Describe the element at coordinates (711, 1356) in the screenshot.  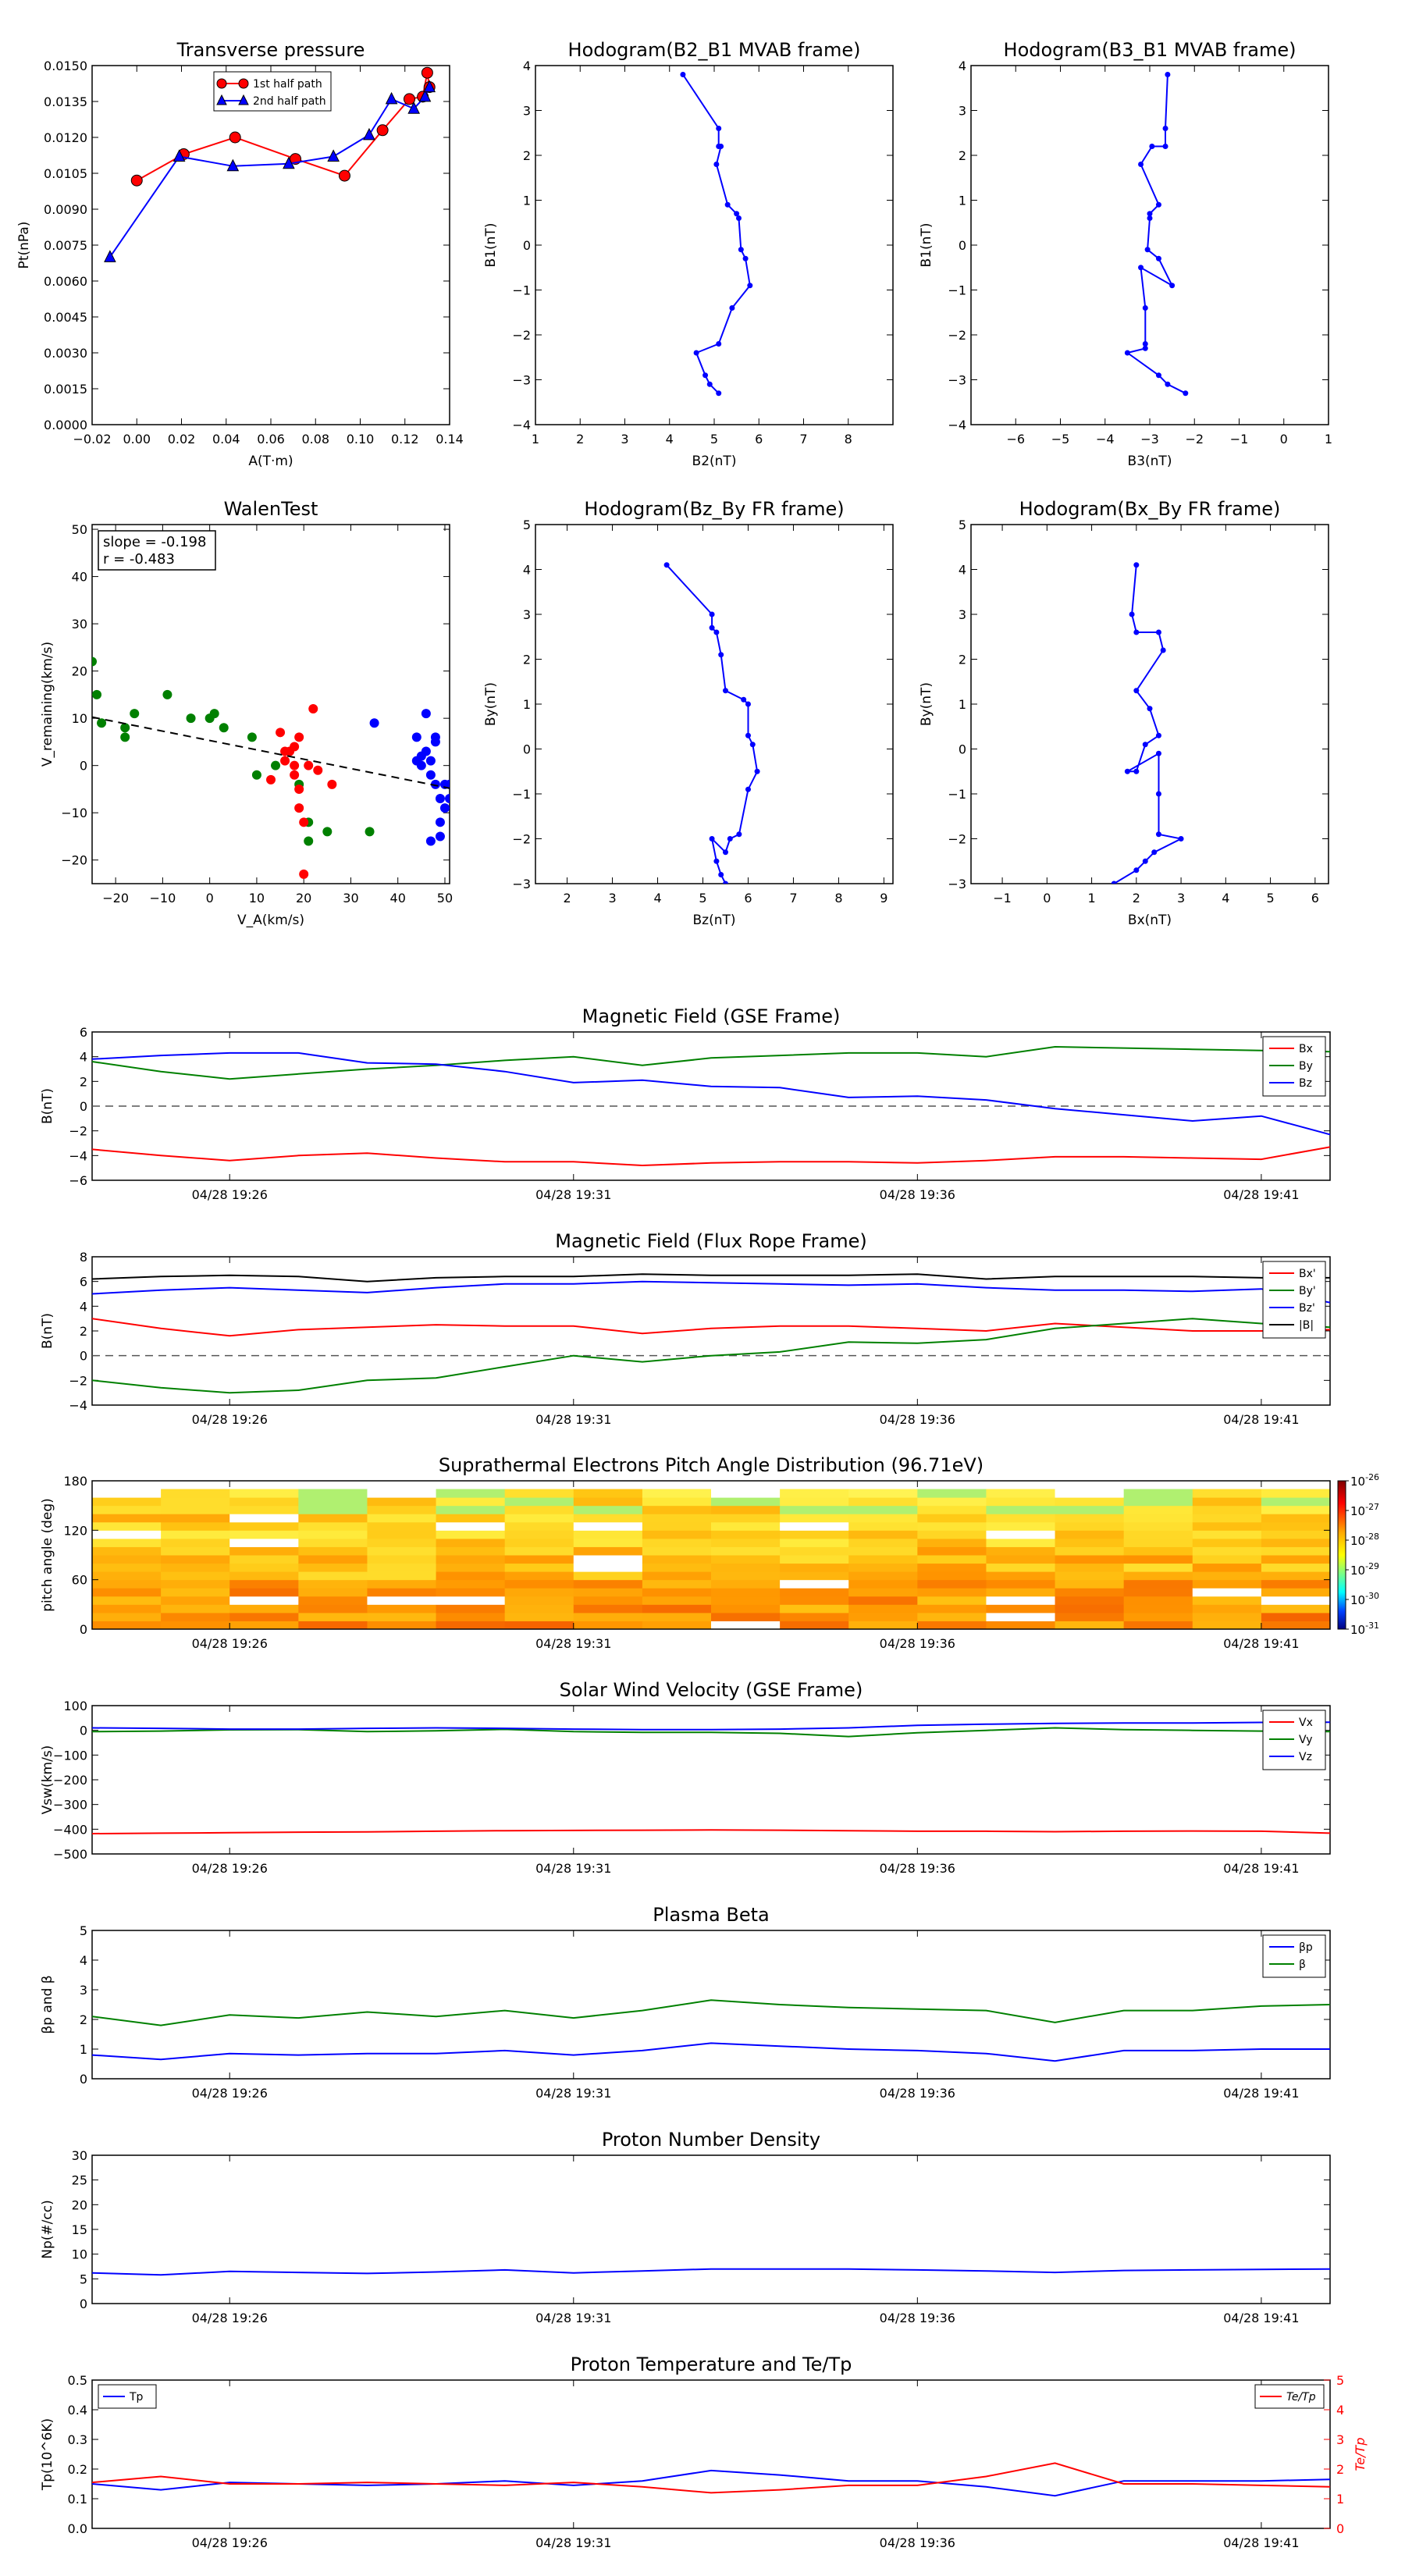
I see `series-line-By'` at that location.